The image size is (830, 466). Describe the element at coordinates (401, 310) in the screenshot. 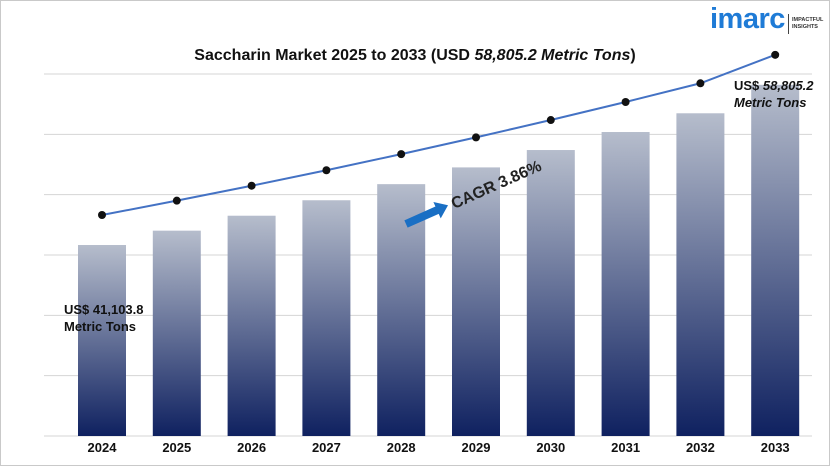

I see `bar-2028` at that location.